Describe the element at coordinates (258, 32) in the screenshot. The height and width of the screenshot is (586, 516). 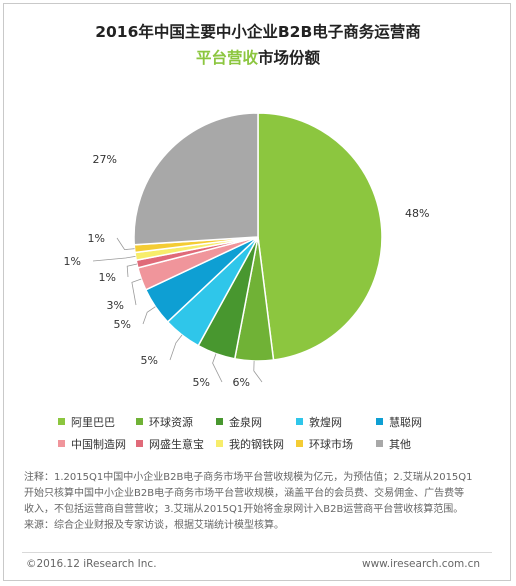
I see `chart-title-line1: 2016年中国主要中小企业B2B电子商务运营商` at that location.